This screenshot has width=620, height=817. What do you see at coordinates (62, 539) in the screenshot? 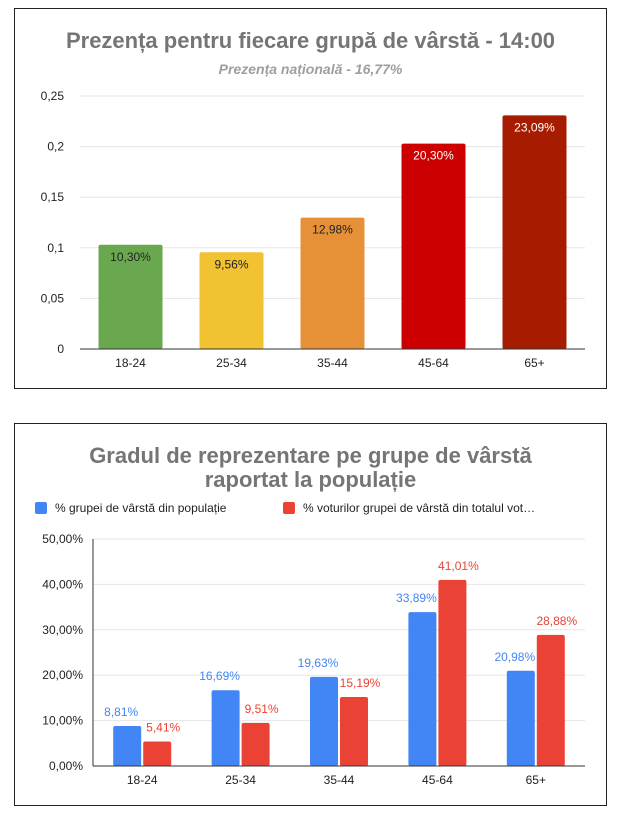
I see `y-tick-label: 50,00%` at bounding box center [62, 539].